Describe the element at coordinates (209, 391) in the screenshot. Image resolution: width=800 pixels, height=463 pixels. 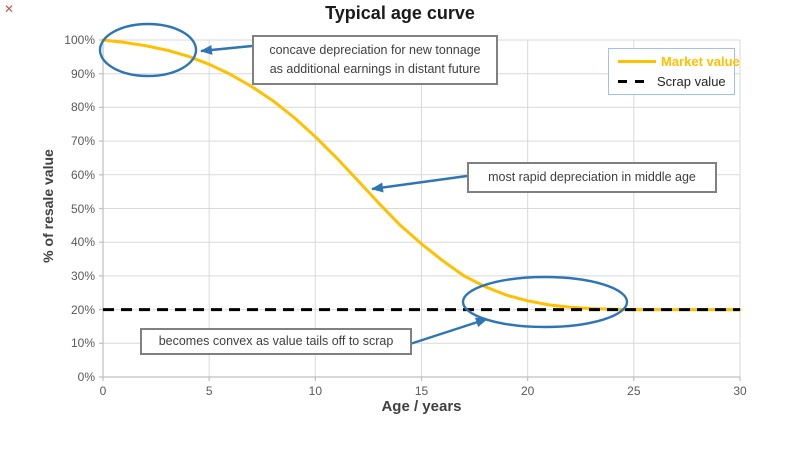
I see `x-tick-label: 5` at that location.